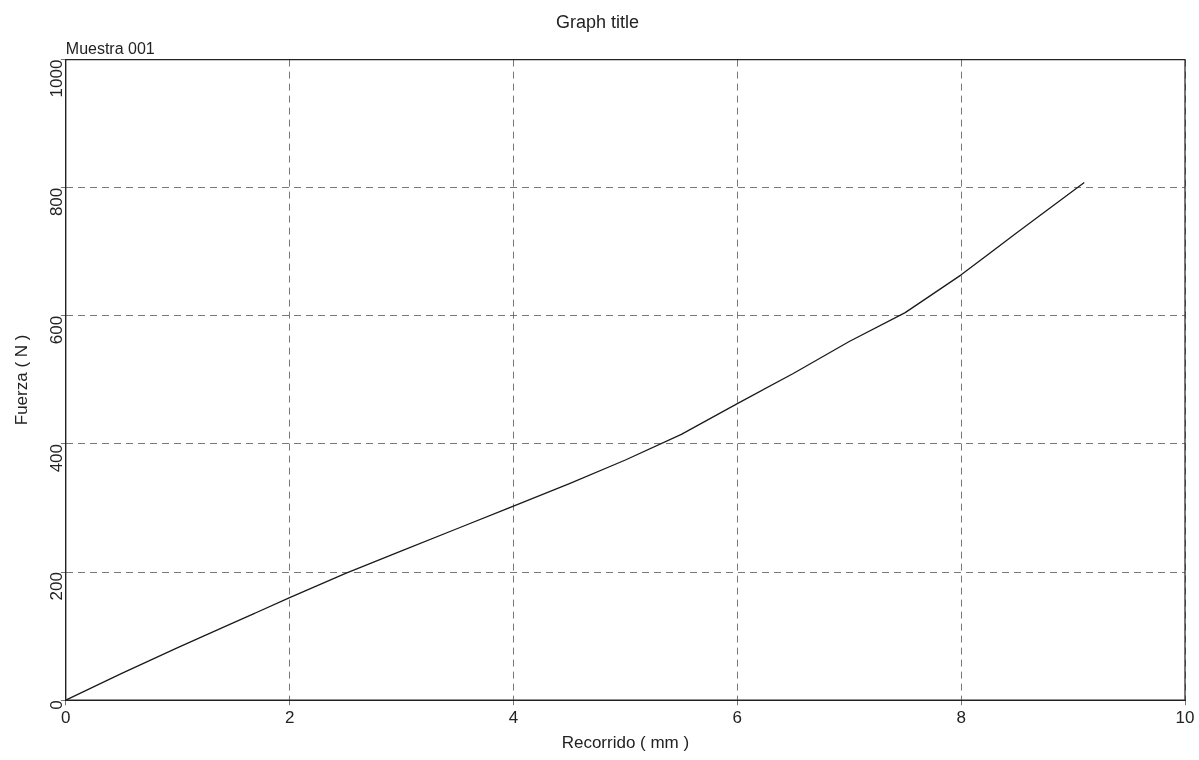 This screenshot has width=1199, height=760. I want to click on x-tick-label: 4, so click(513, 718).